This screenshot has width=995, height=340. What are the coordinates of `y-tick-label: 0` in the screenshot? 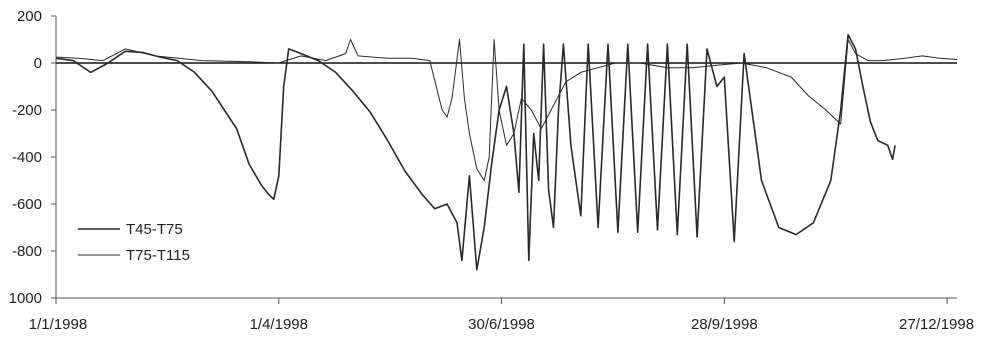 It's located at (38, 63).